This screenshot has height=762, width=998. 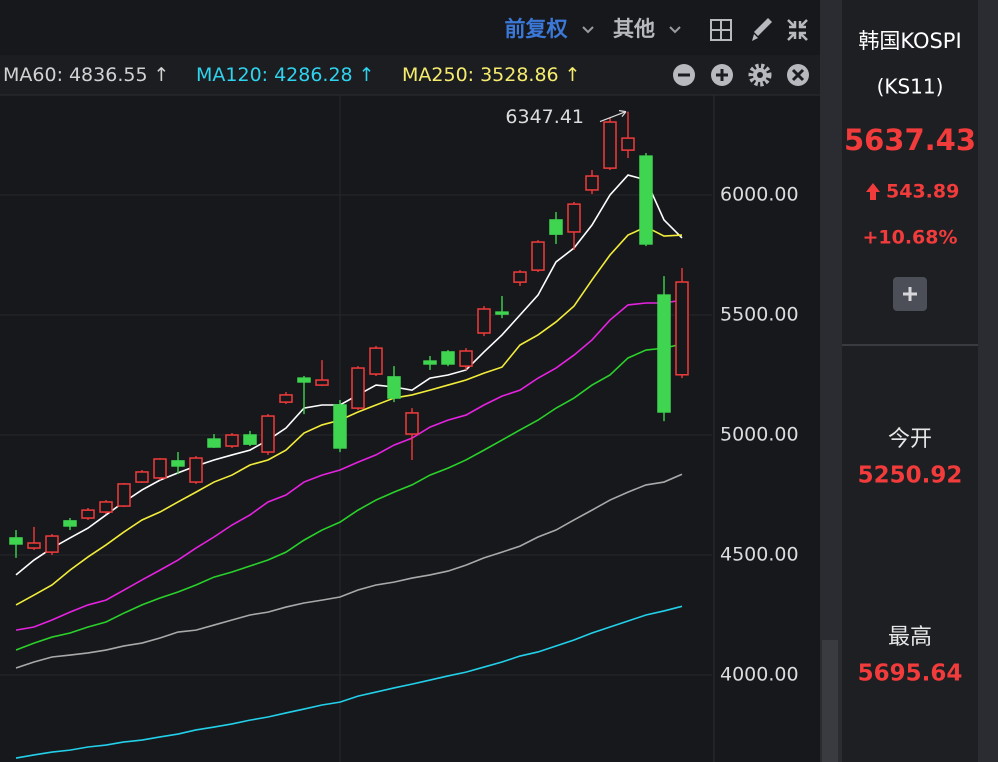 What do you see at coordinates (759, 435) in the screenshot?
I see `y-tick-label: 5000.00` at bounding box center [759, 435].